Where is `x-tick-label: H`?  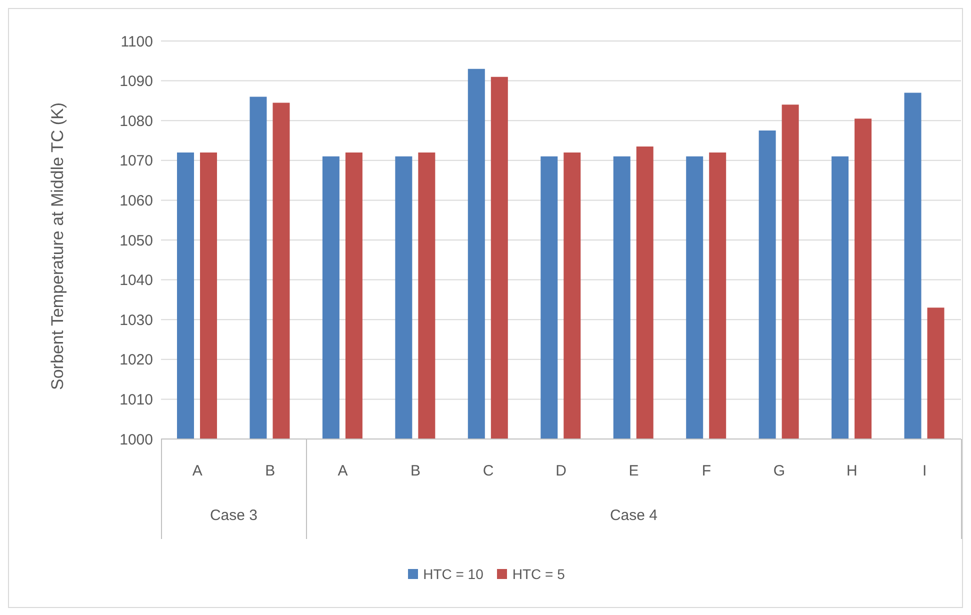
x-tick-label: H is located at coordinates (852, 471).